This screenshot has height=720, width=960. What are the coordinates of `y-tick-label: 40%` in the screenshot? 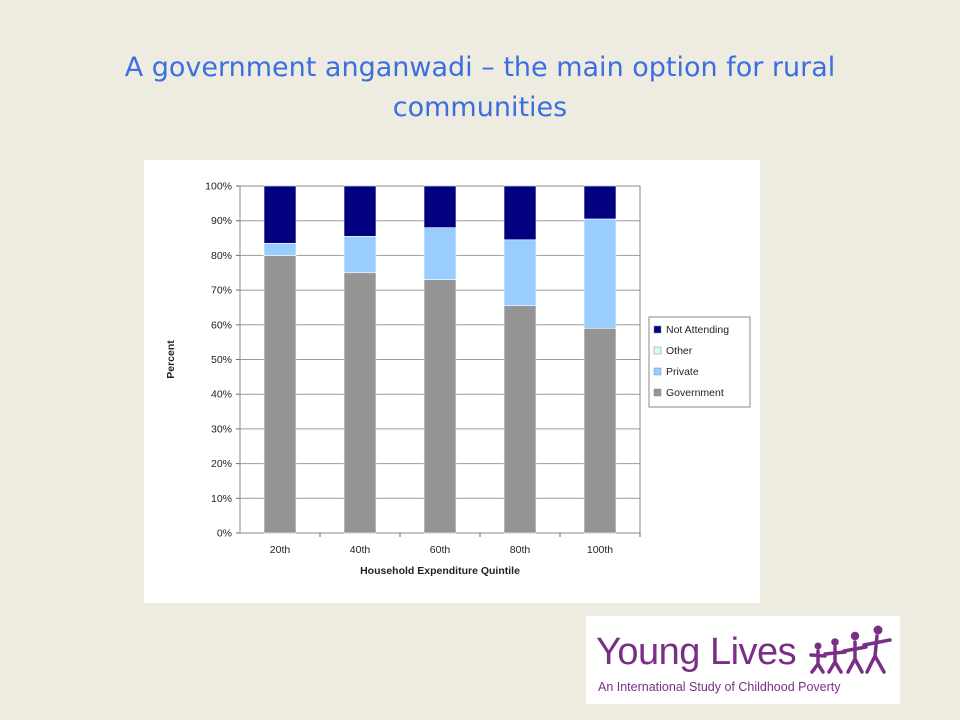 It's located at (221, 395).